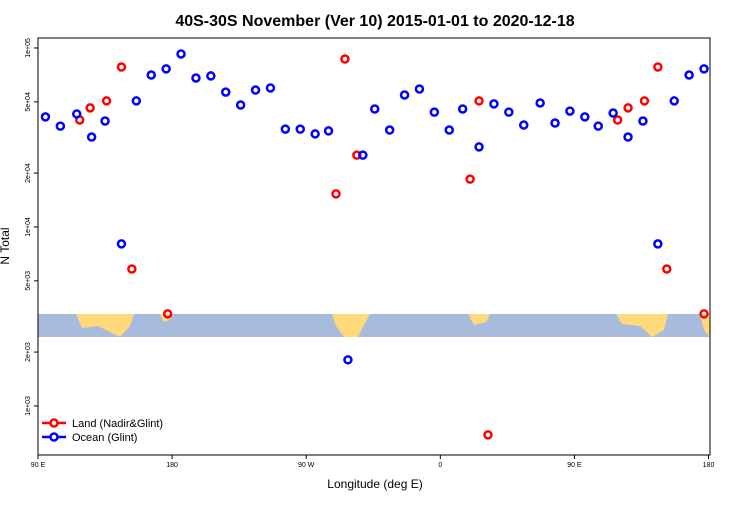 The height and width of the screenshot is (505, 750). Describe the element at coordinates (28, 227) in the screenshot. I see `y-tick-label: 1e+04` at that location.